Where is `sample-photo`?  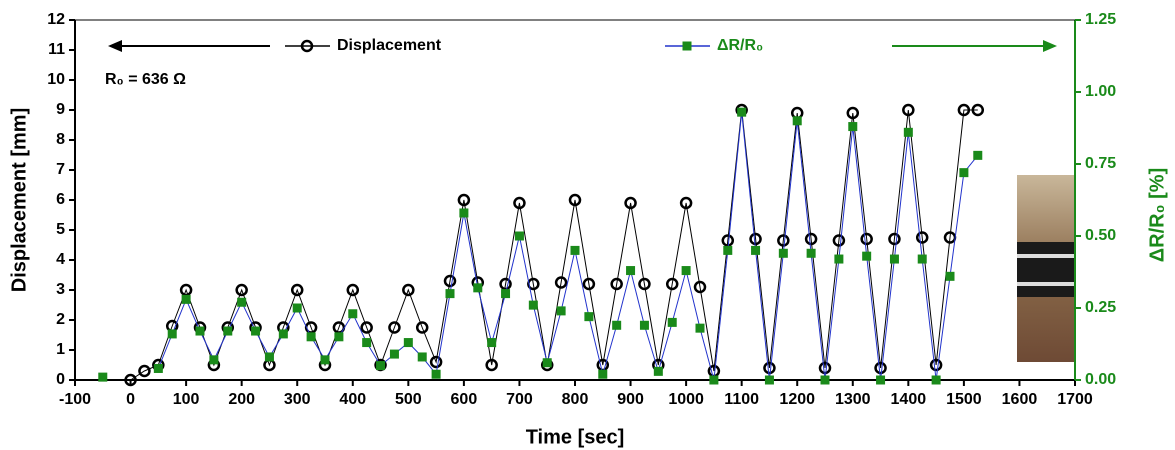
sample-photo is located at coordinates (1045, 268).